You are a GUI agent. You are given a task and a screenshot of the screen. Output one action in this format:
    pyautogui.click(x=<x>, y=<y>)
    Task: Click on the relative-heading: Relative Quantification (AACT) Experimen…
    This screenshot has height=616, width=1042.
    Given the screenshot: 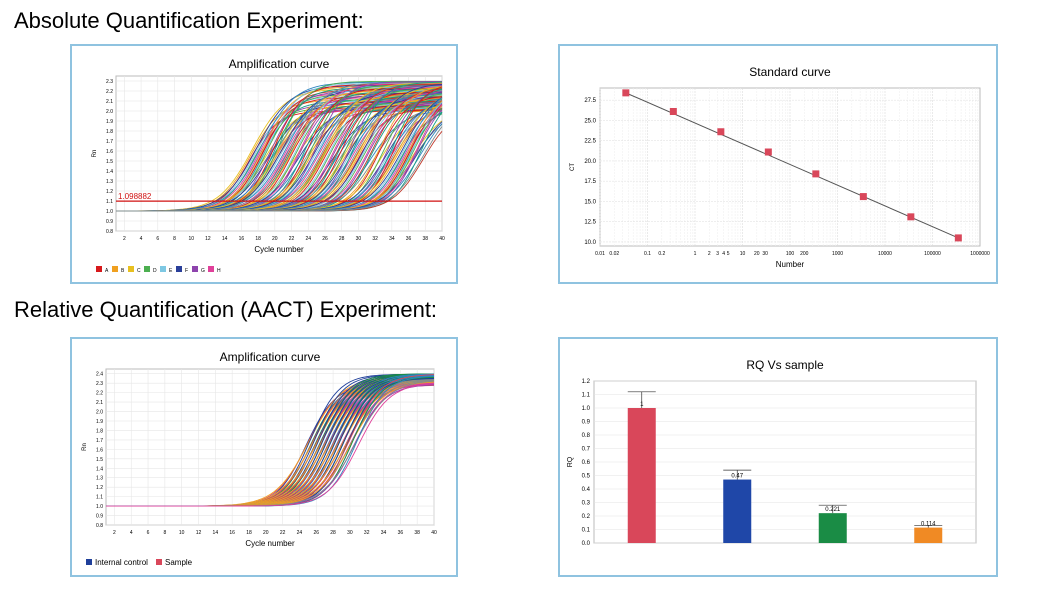 What is the action you would take?
    pyautogui.click(x=226, y=309)
    